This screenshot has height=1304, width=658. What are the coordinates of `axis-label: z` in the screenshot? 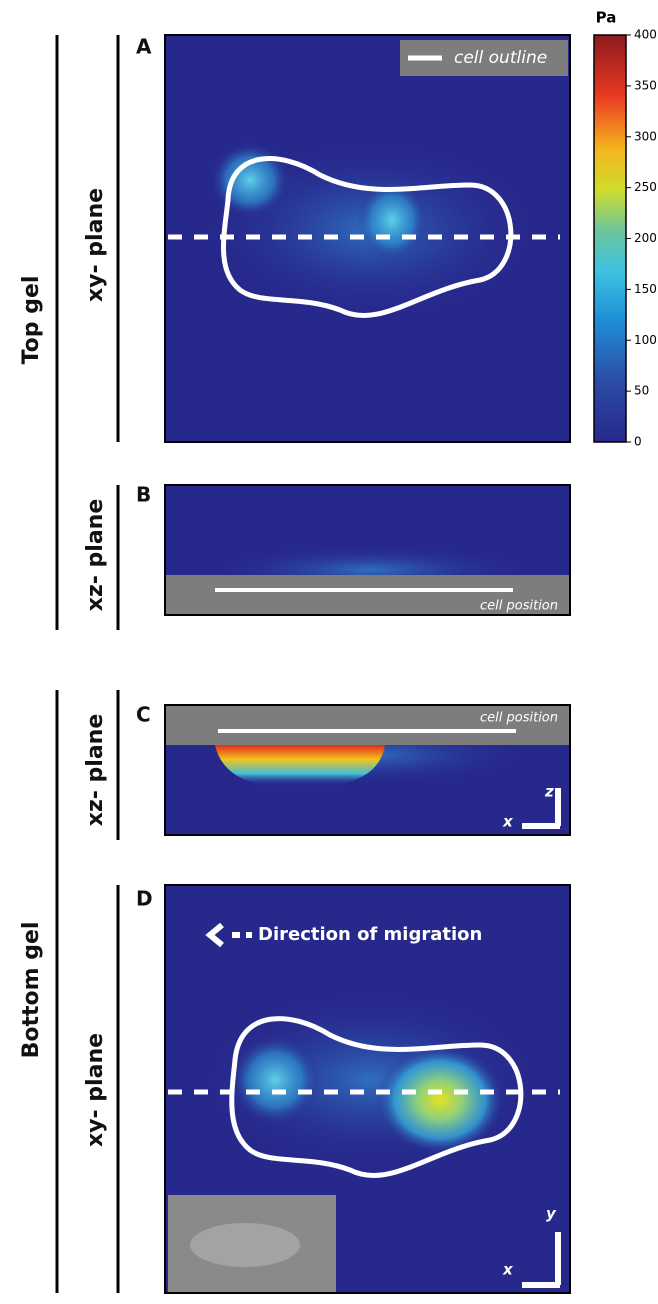 It's located at (549, 792).